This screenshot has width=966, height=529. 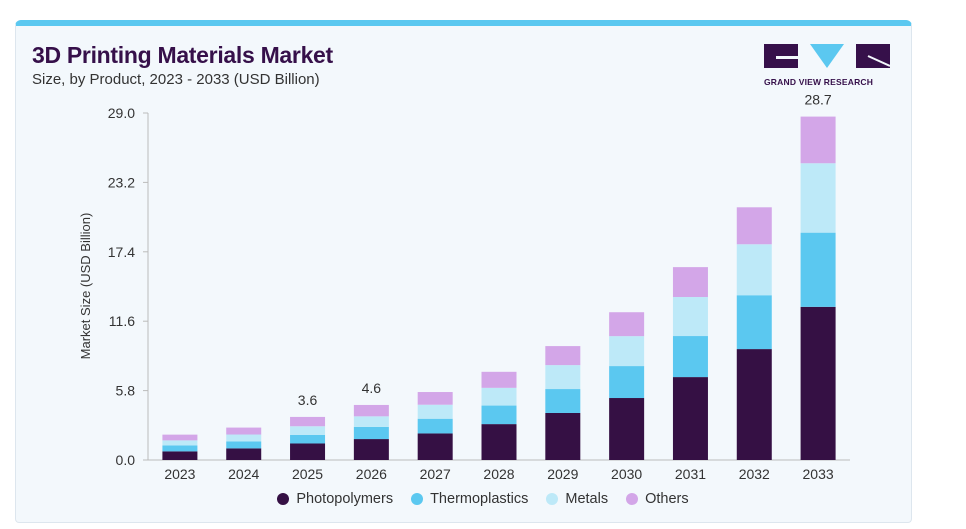 What do you see at coordinates (690, 282) in the screenshot?
I see `bar-others-2031` at bounding box center [690, 282].